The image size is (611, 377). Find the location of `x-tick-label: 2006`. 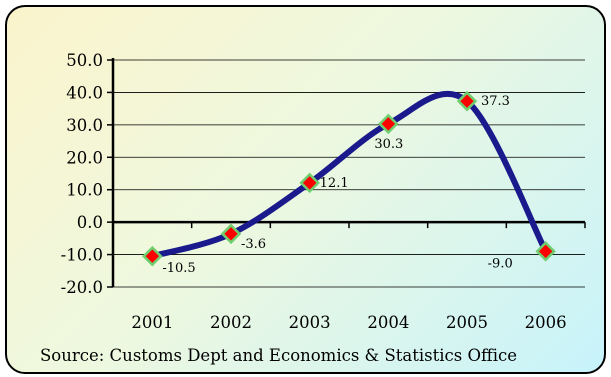

x-tick-label: 2006 is located at coordinates (546, 322).